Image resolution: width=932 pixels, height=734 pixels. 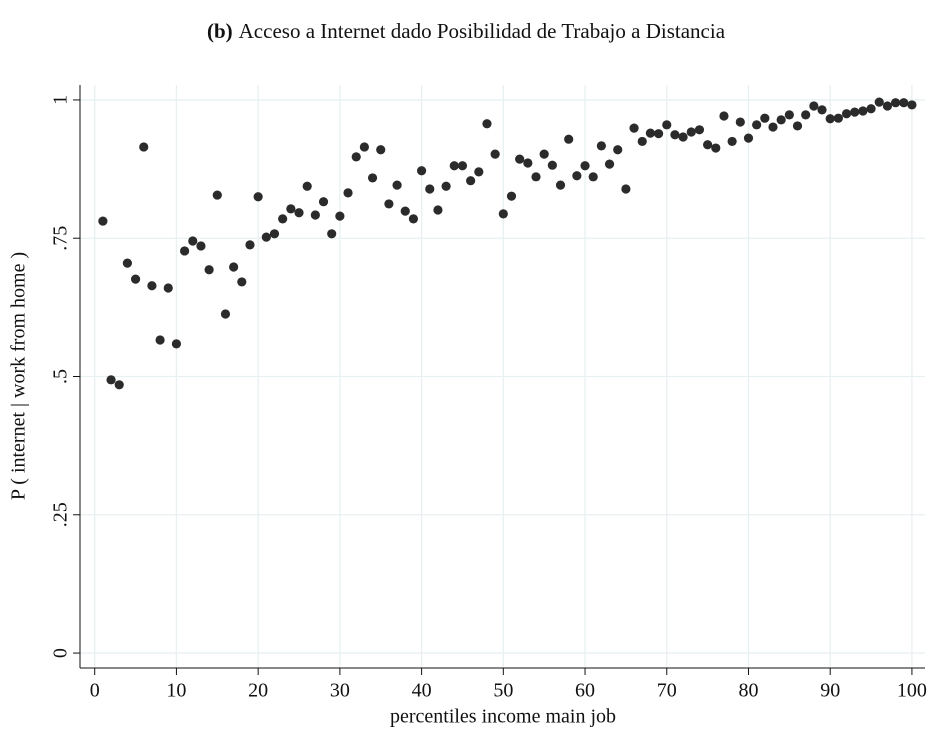 I want to click on x-tick-label: 50, so click(x=503, y=691).